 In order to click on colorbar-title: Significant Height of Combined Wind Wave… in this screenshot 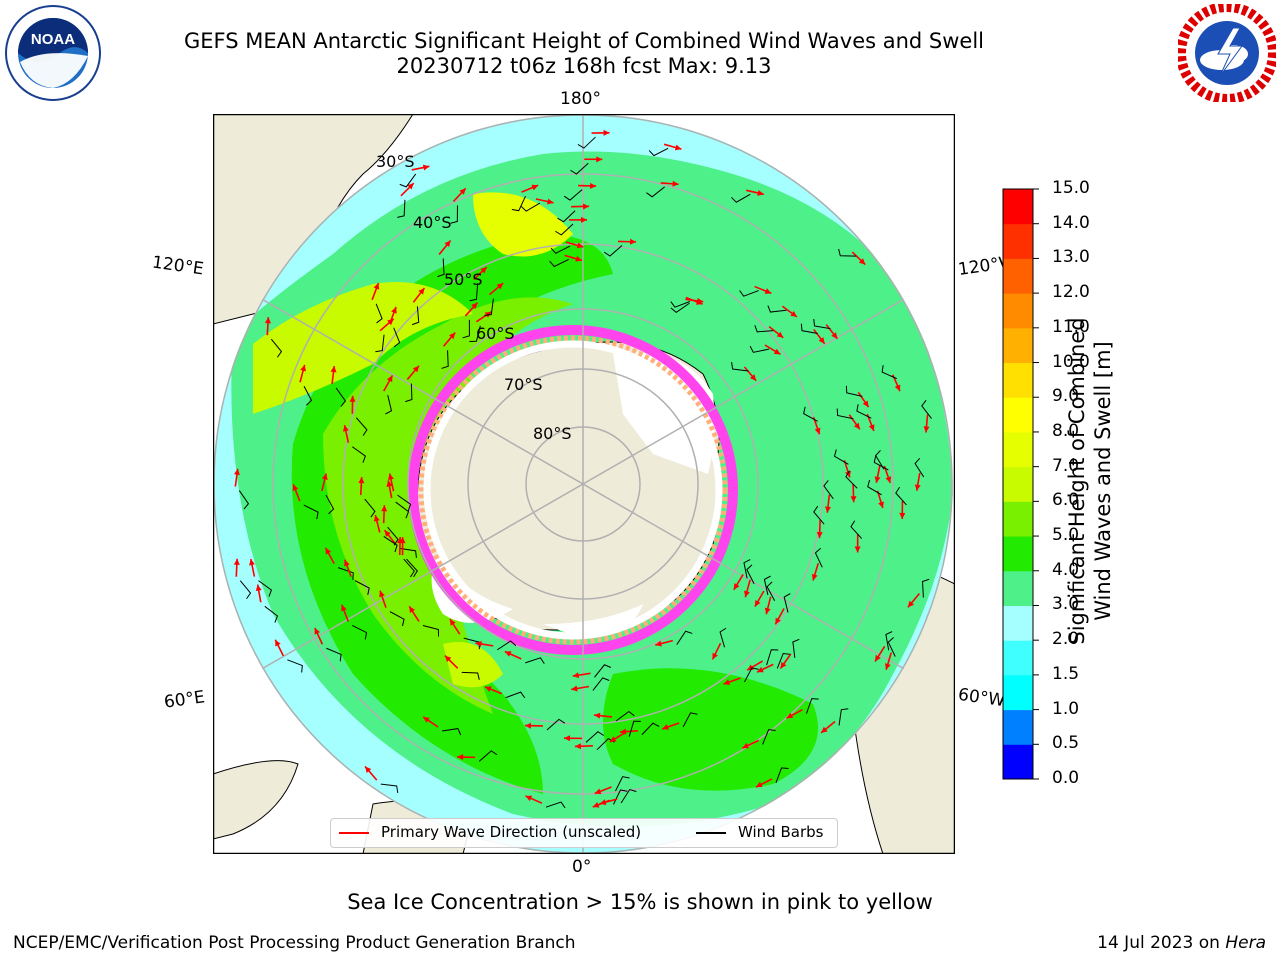, I will do `click(1090, 481)`.